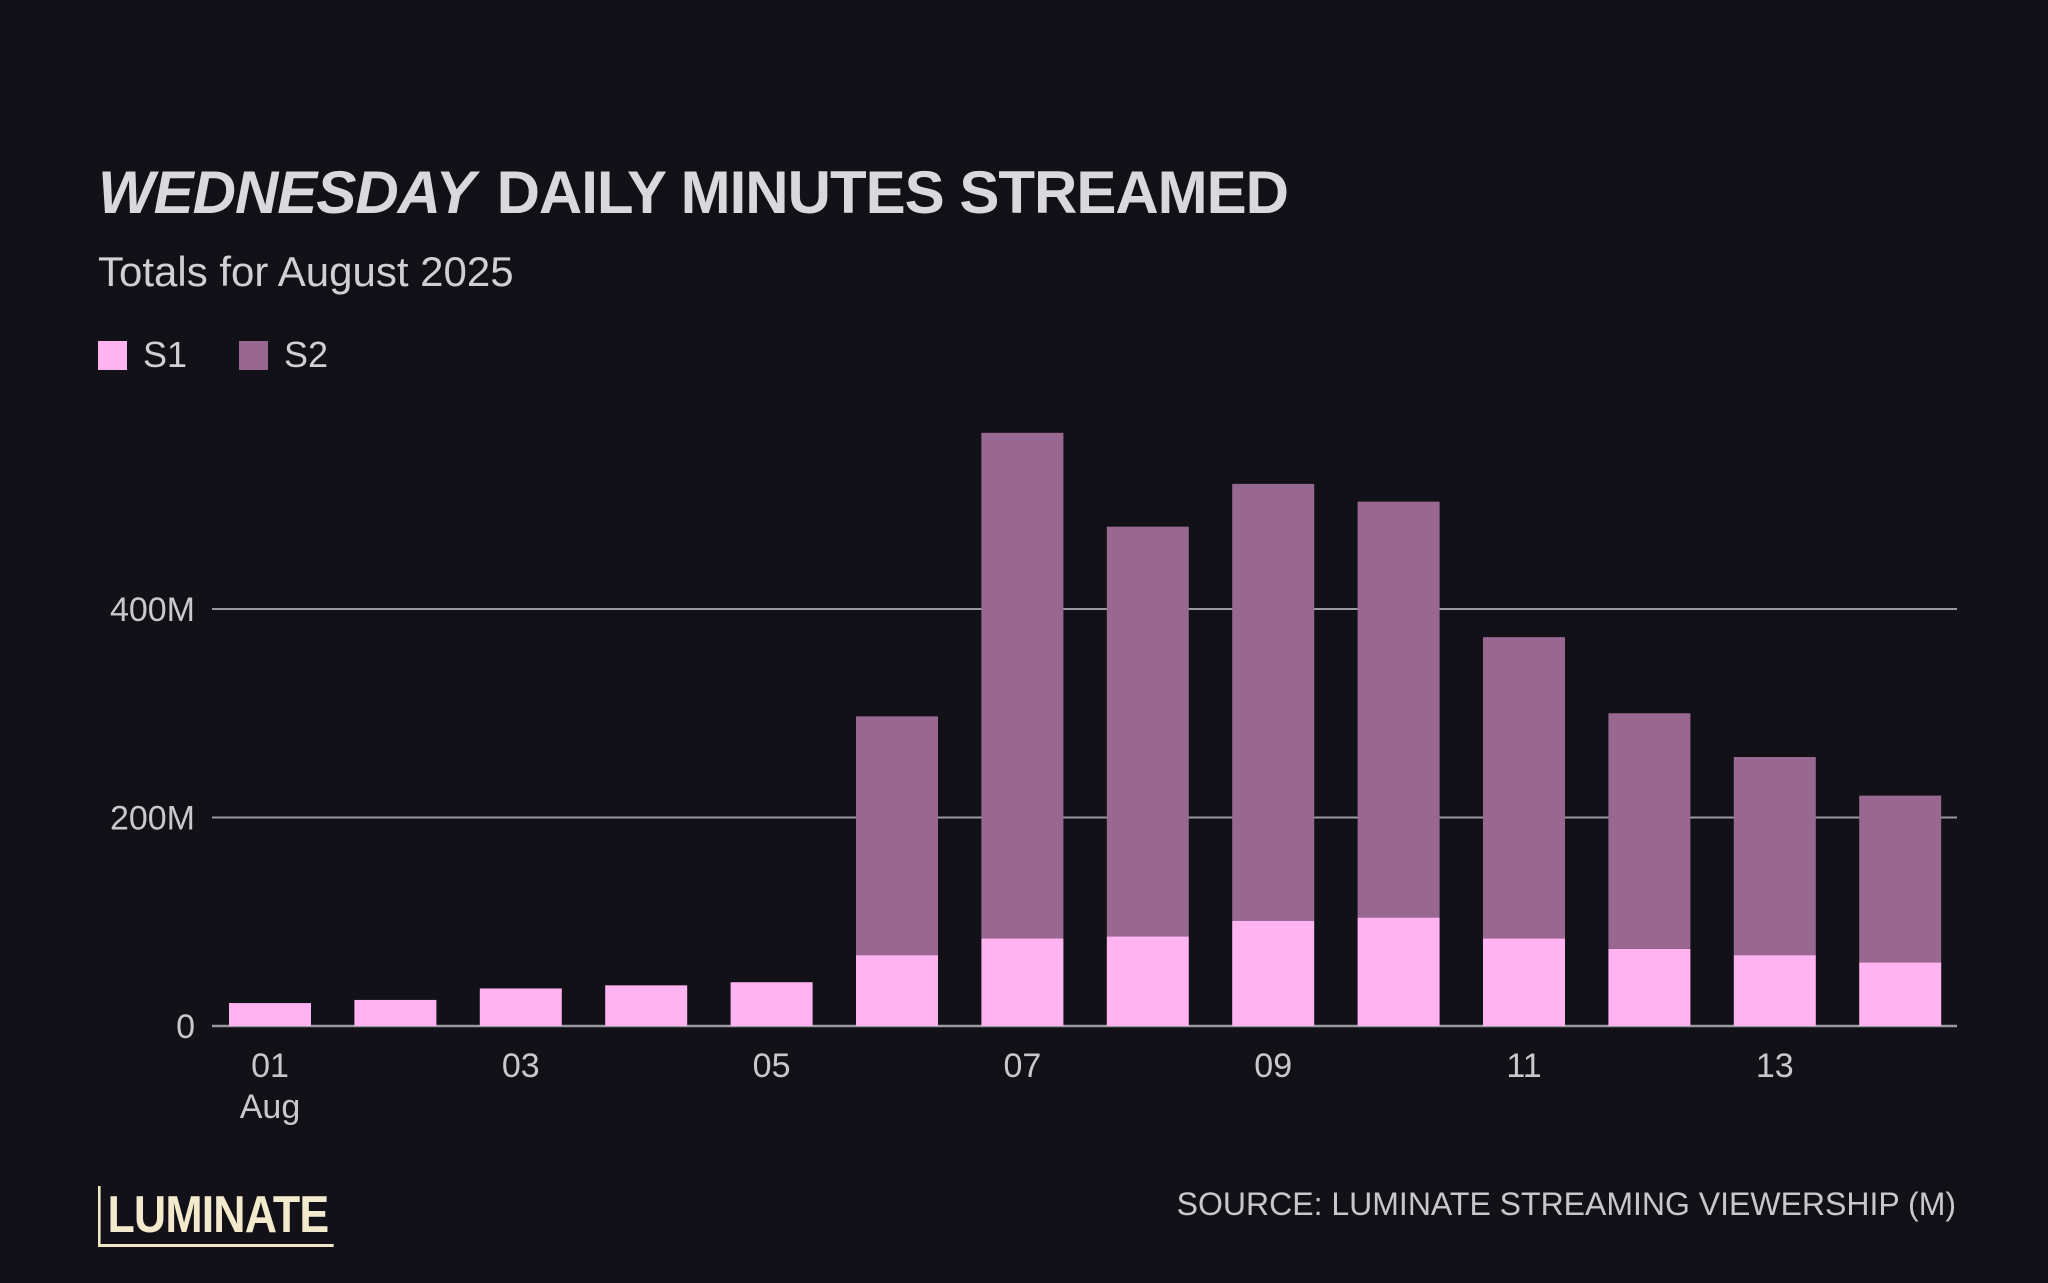  Describe the element at coordinates (270, 1107) in the screenshot. I see `x-tick-sublabel: Aug` at that location.